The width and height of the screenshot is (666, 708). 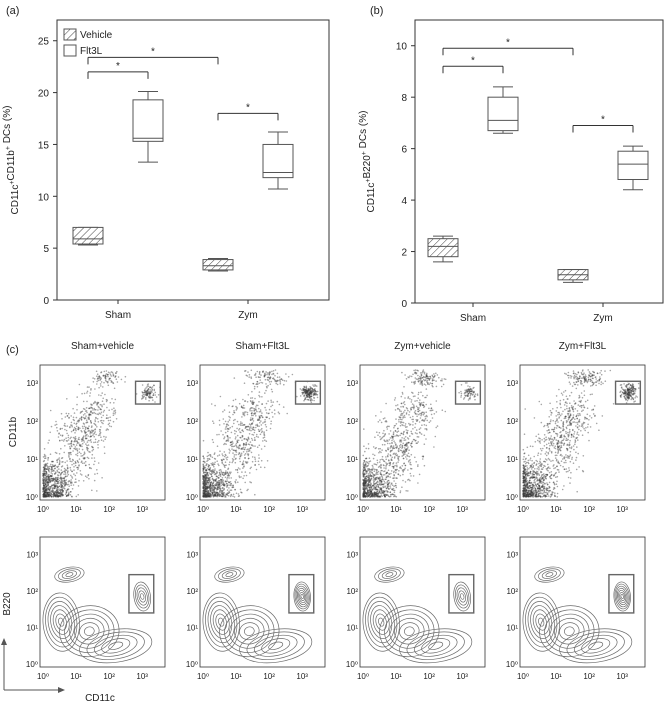 What do you see at coordinates (44, 42) in the screenshot?
I see `y-tick-label: 25` at bounding box center [44, 42].